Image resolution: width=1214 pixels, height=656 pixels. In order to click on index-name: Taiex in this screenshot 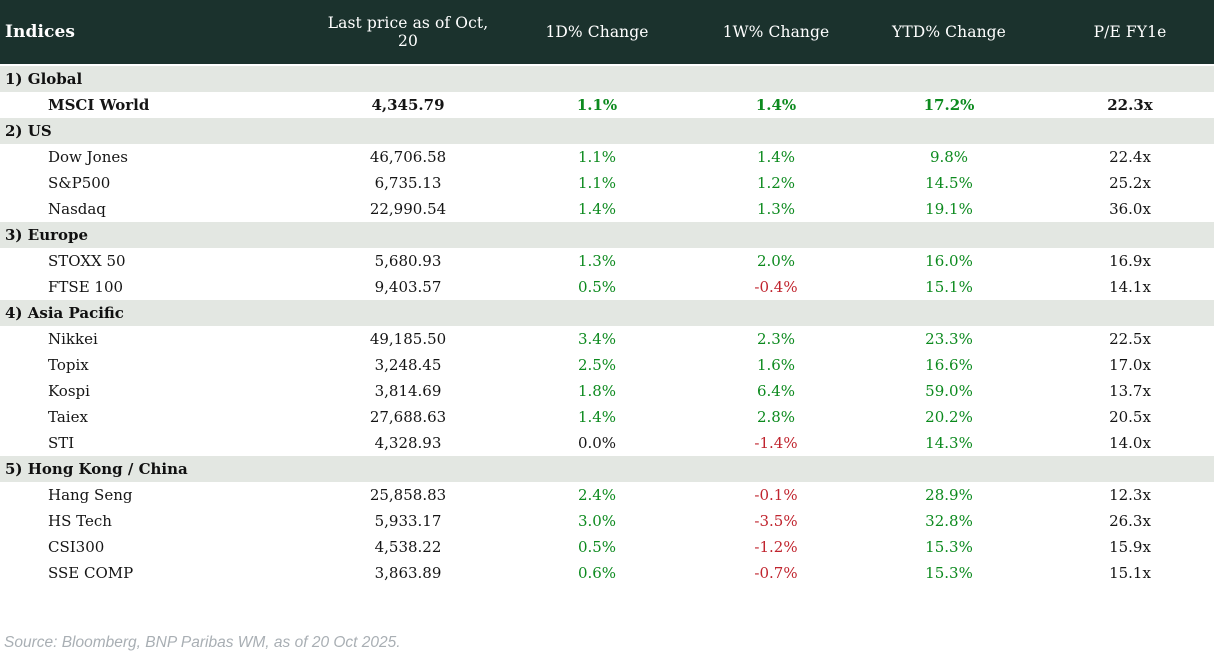, I will do `click(68, 417)`.